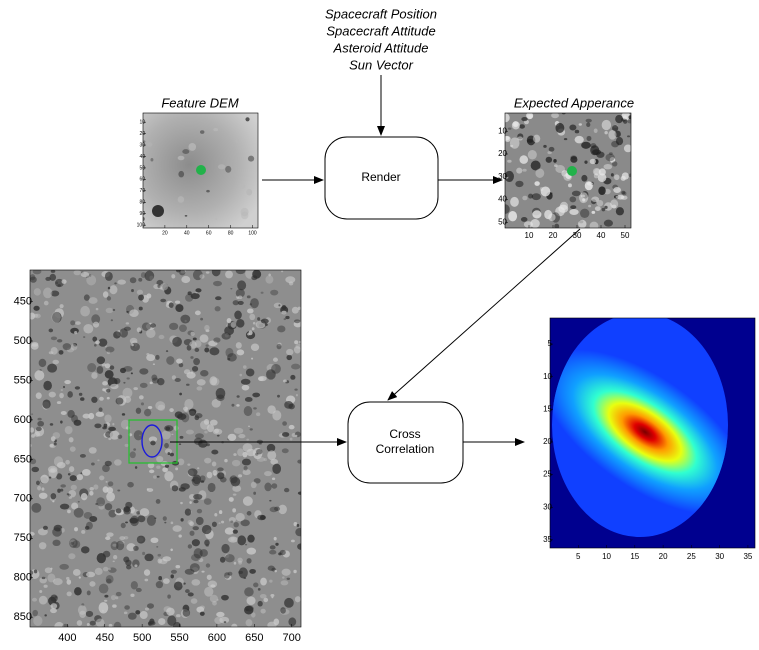 The height and width of the screenshot is (650, 759). Describe the element at coordinates (201, 170) in the screenshot. I see `feature-point` at that location.